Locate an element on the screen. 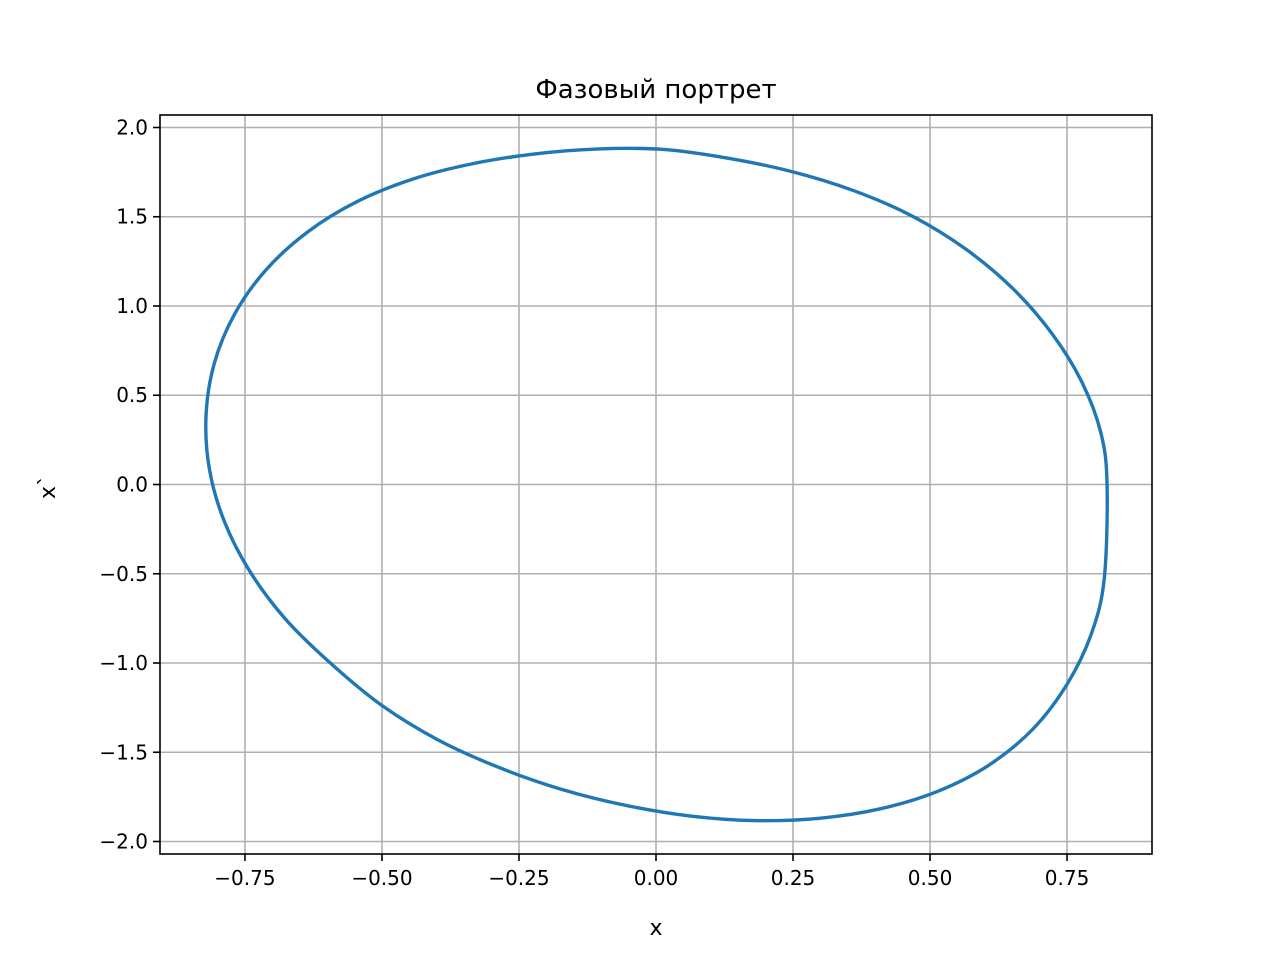 This screenshot has height=960, width=1280. y-tick-label: 0.5 is located at coordinates (132, 395).